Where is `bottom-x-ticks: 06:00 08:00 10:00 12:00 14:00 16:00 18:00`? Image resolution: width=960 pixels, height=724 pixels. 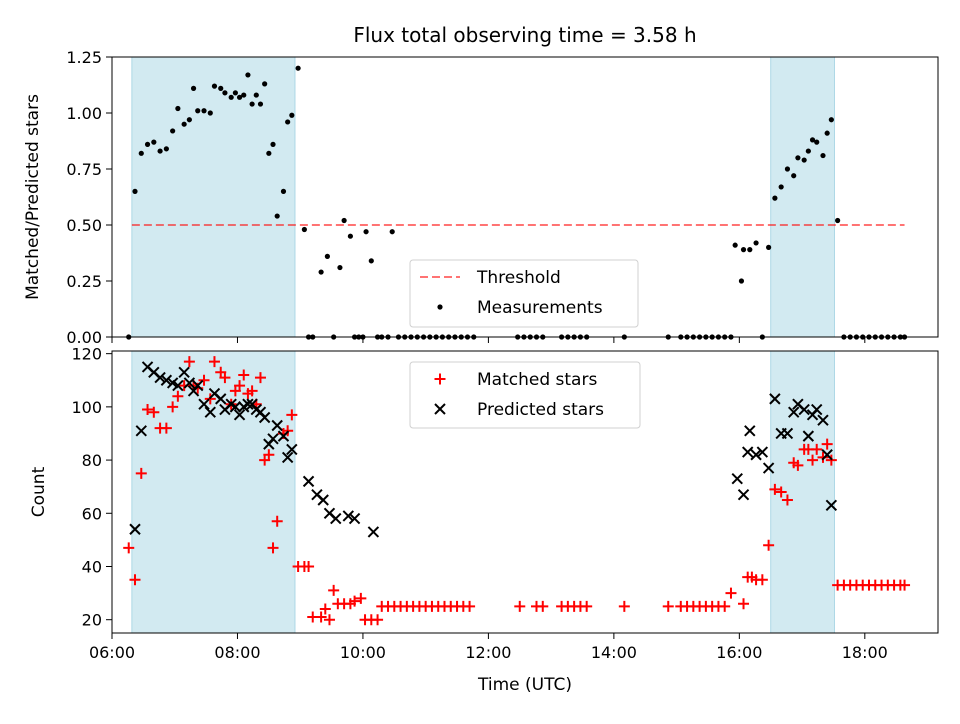
bottom-x-ticks: 06:00 08:00 10:00 12:00 14:00 16:00 18:00 is located at coordinates (488, 647).